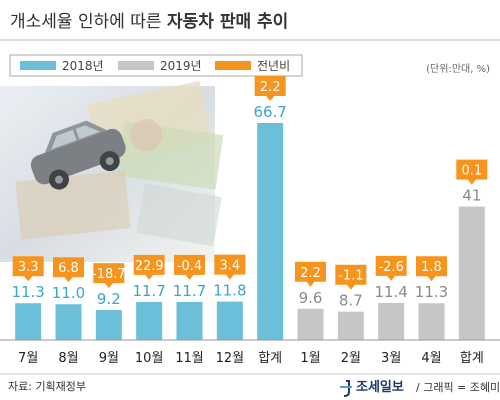 This screenshot has height=400, width=500. Describe the element at coordinates (351, 301) in the screenshot. I see `value-label-9: 8.7` at that location.